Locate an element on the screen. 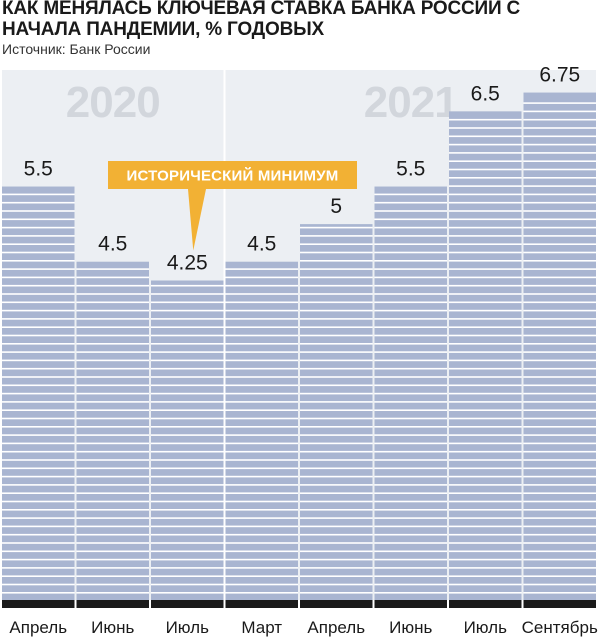 The height and width of the screenshot is (637, 600). category-label-8: Сентябрь is located at coordinates (560, 627).